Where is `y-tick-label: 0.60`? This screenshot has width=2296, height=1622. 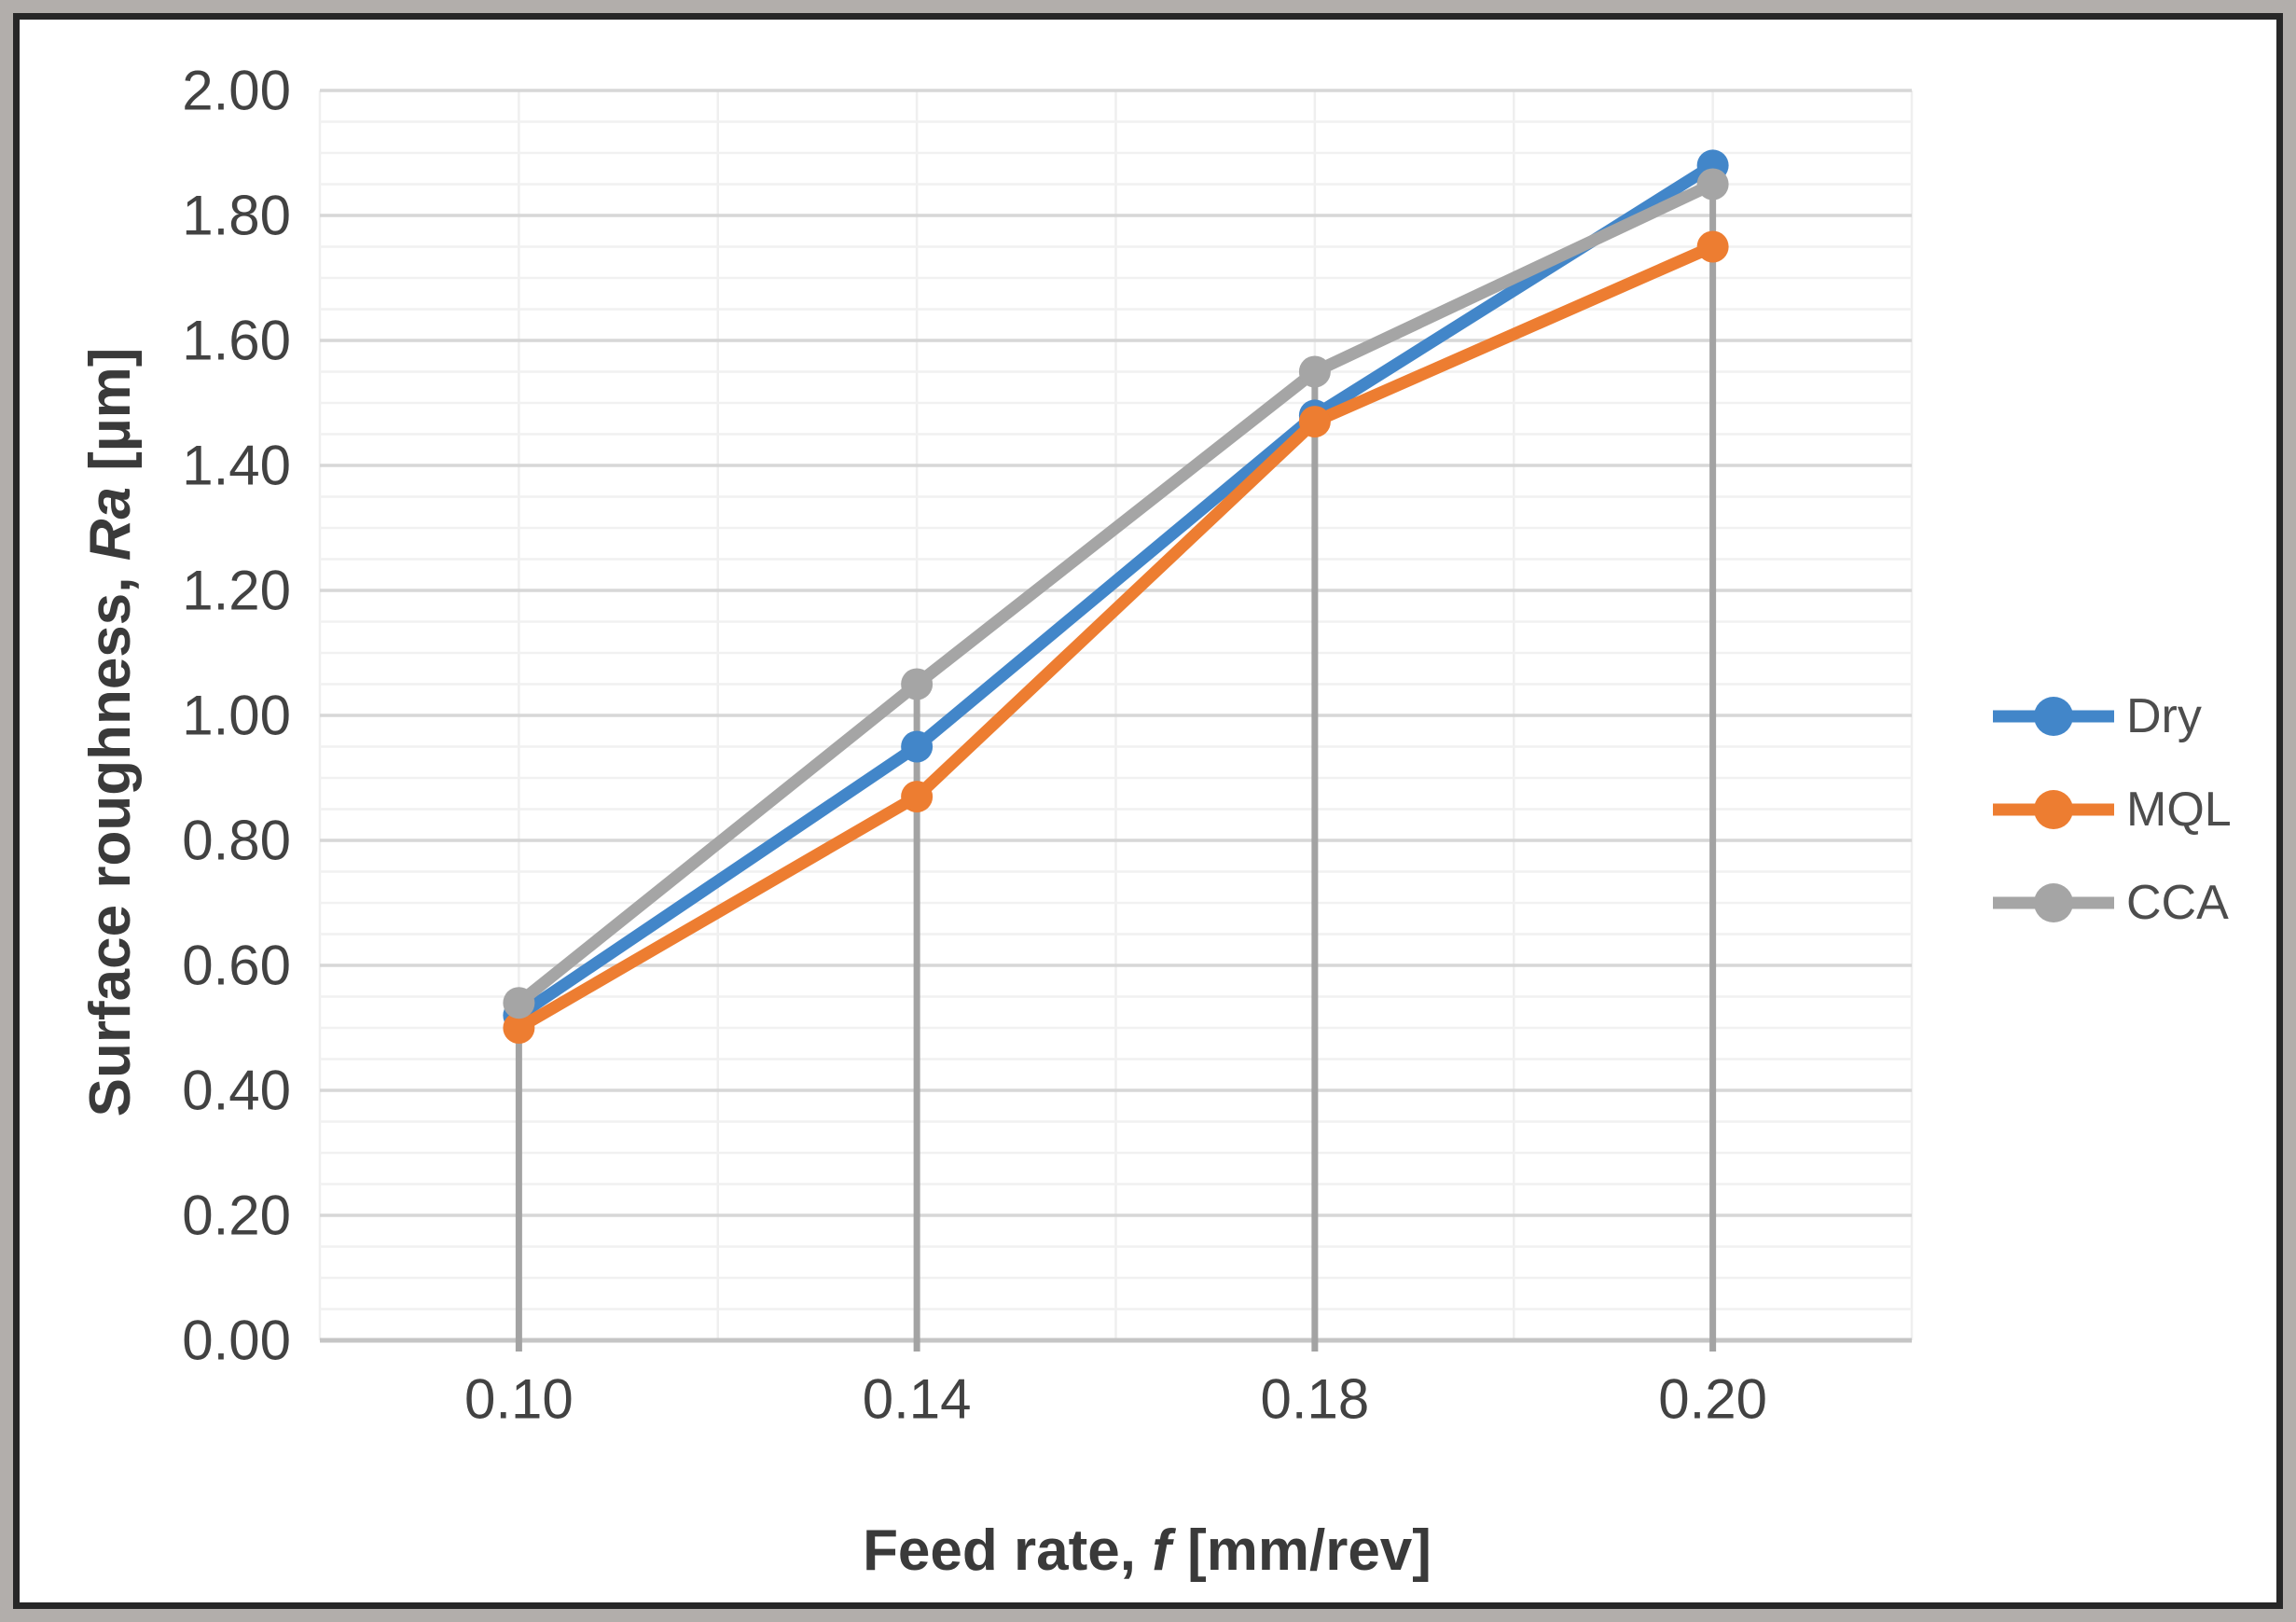
y-tick-label: 0.60 is located at coordinates (236, 966).